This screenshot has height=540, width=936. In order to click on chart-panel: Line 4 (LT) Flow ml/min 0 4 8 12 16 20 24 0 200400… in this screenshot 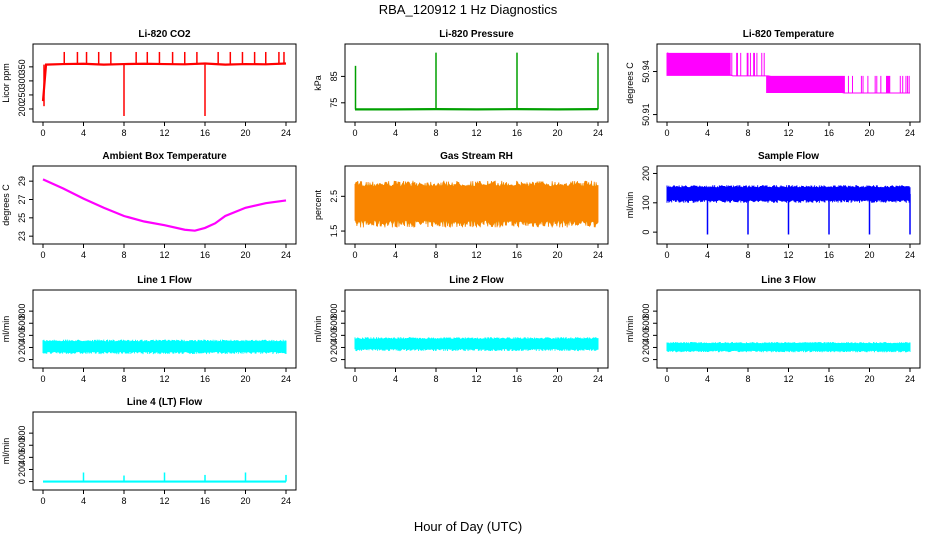, I will do `click(149, 451)`.